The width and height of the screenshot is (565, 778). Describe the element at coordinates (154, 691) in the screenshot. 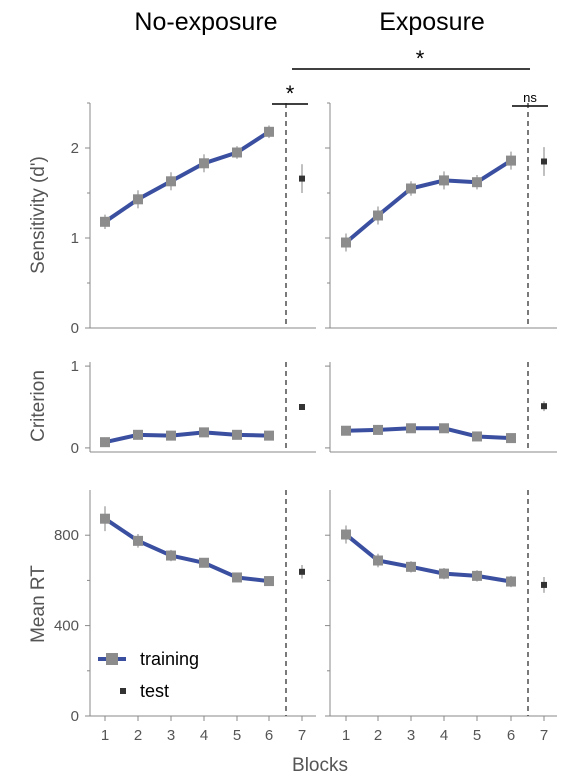

I see `legend-test-label: test` at that location.